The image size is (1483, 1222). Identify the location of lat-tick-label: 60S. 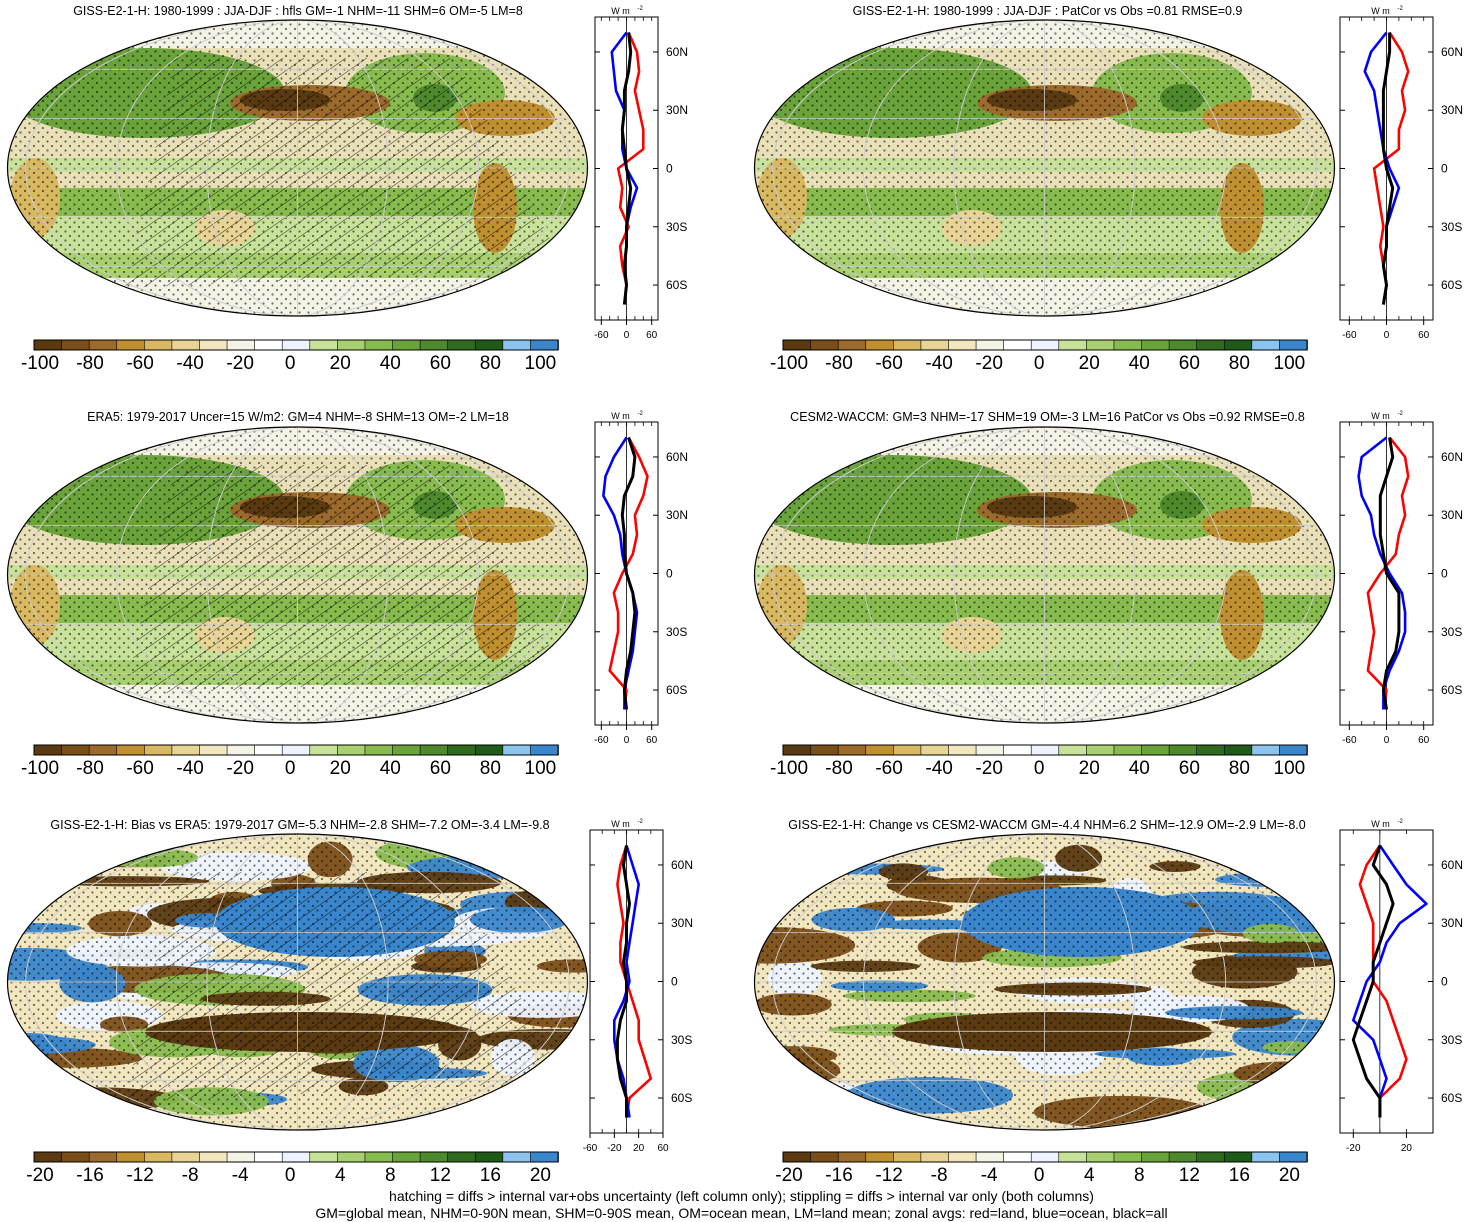
(681, 1098).